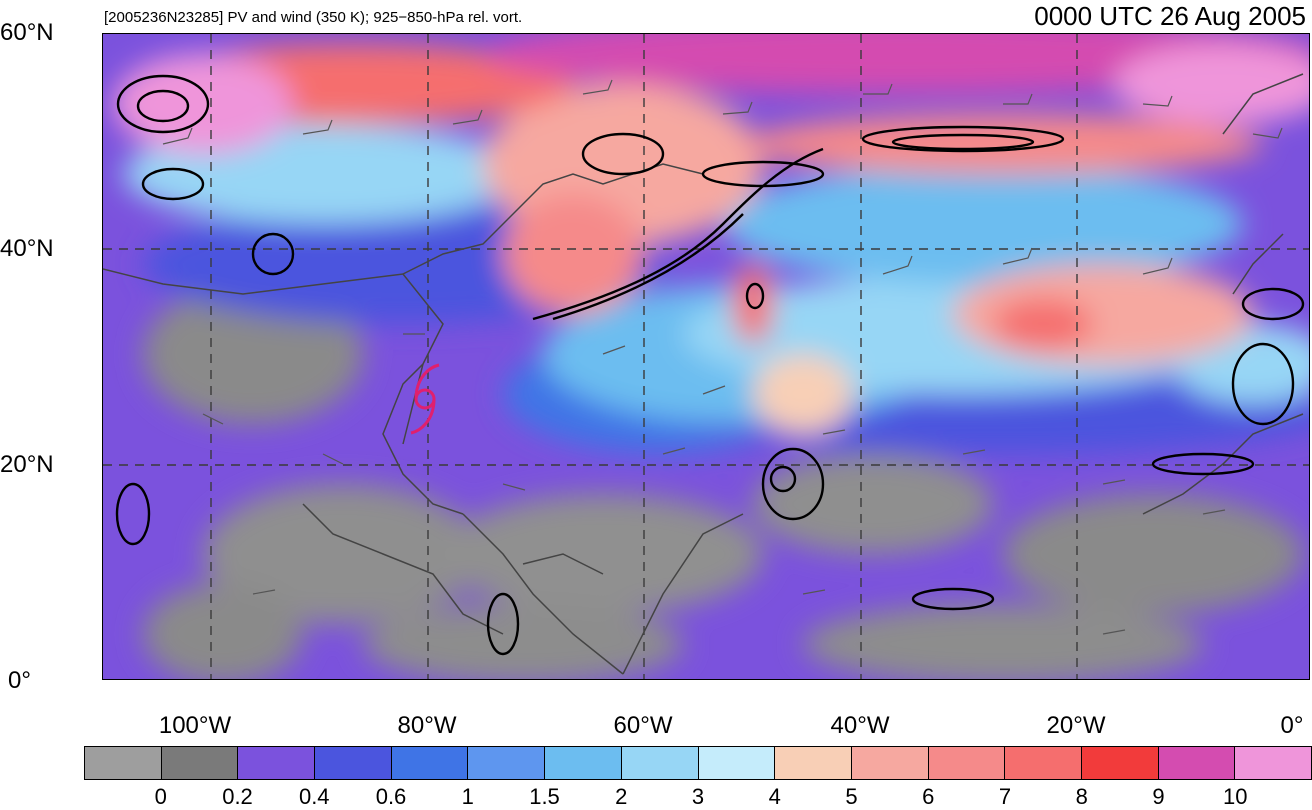 The image size is (1312, 810). What do you see at coordinates (851, 796) in the screenshot?
I see `colorbar-label-9: 5` at bounding box center [851, 796].